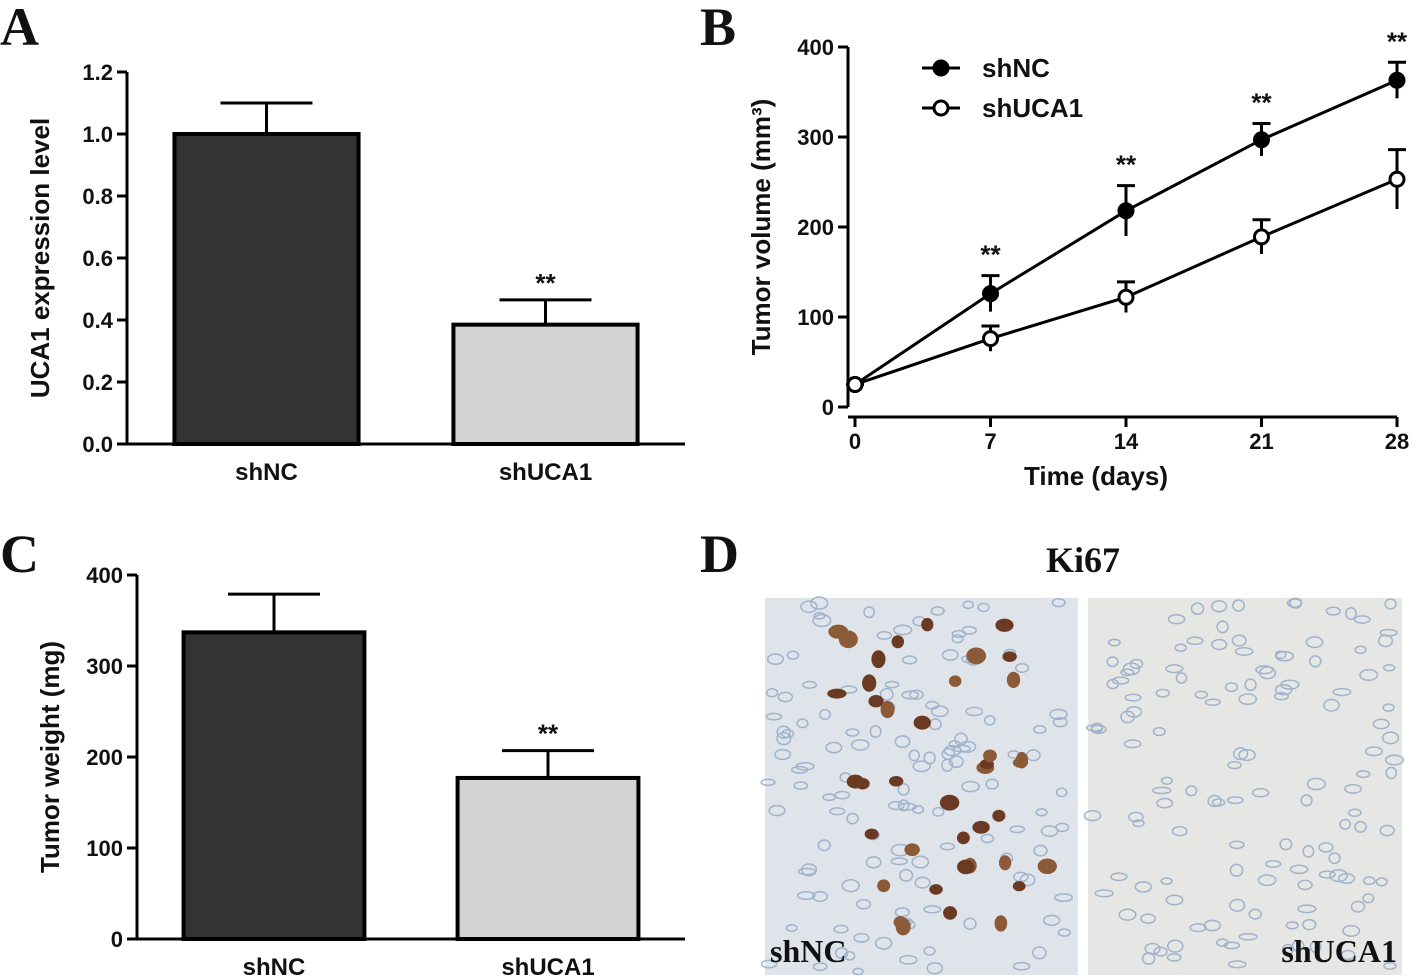  Describe the element at coordinates (104, 575) in the screenshot. I see `y-tick-label: 400` at that location.